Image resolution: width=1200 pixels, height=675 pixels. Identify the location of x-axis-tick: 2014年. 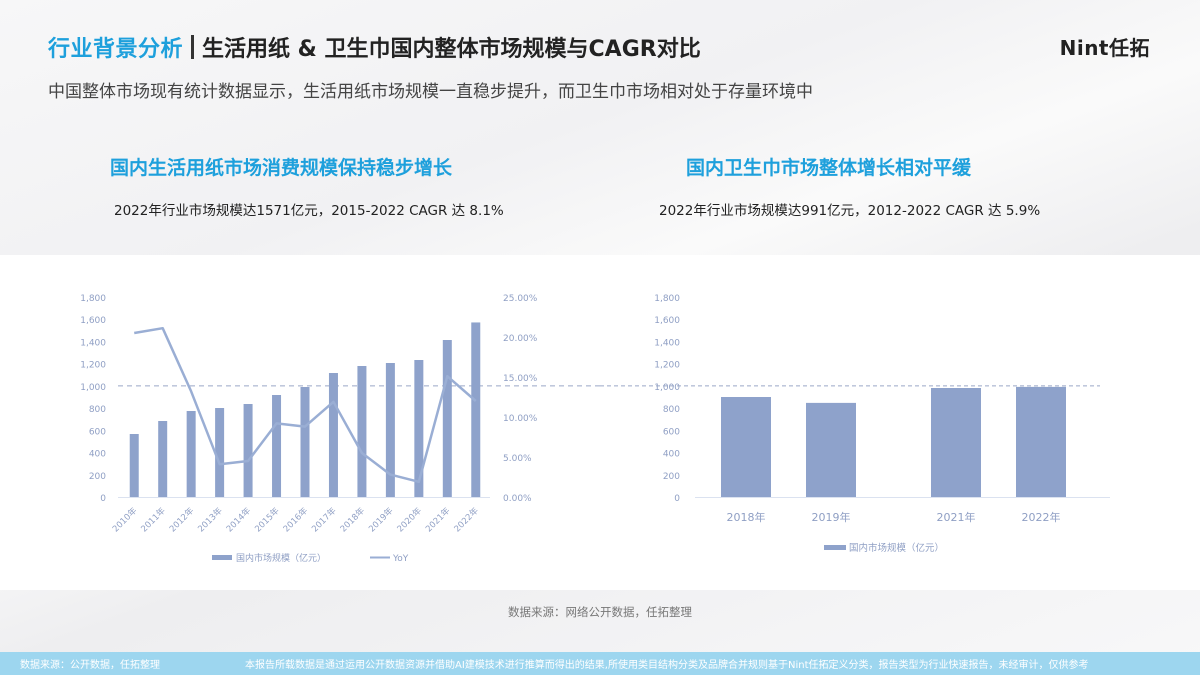
(238, 519).